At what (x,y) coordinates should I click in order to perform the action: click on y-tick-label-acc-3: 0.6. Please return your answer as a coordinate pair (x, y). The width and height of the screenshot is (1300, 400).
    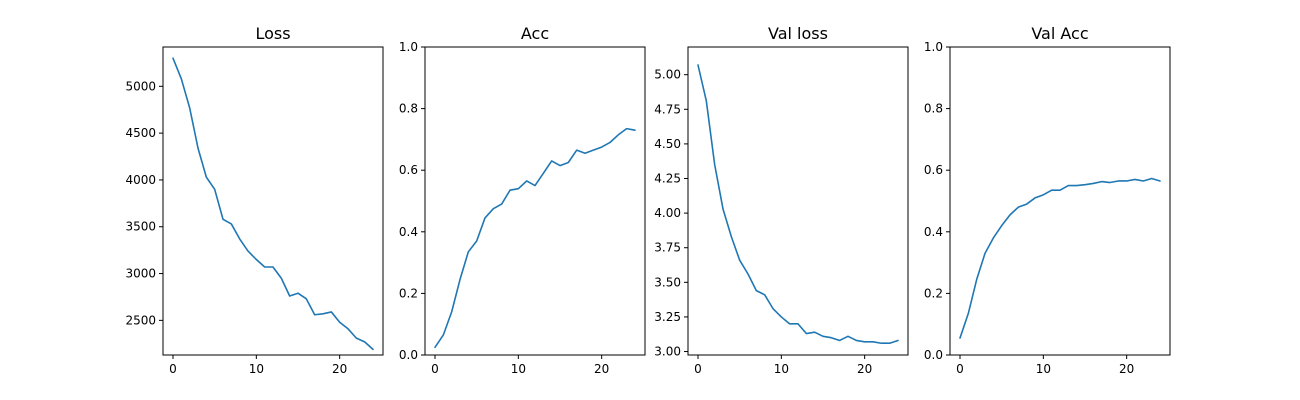
    Looking at the image, I should click on (408, 170).